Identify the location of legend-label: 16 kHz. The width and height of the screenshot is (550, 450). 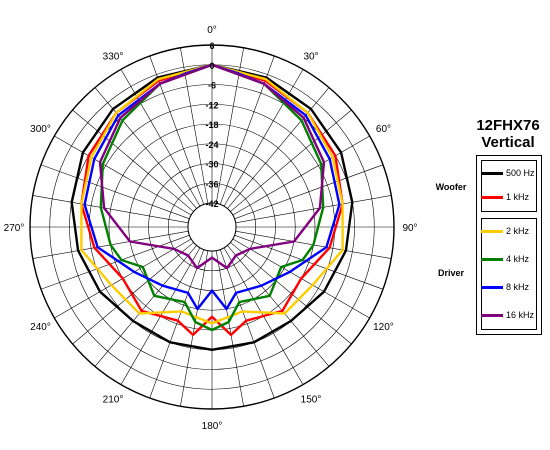
(520, 315).